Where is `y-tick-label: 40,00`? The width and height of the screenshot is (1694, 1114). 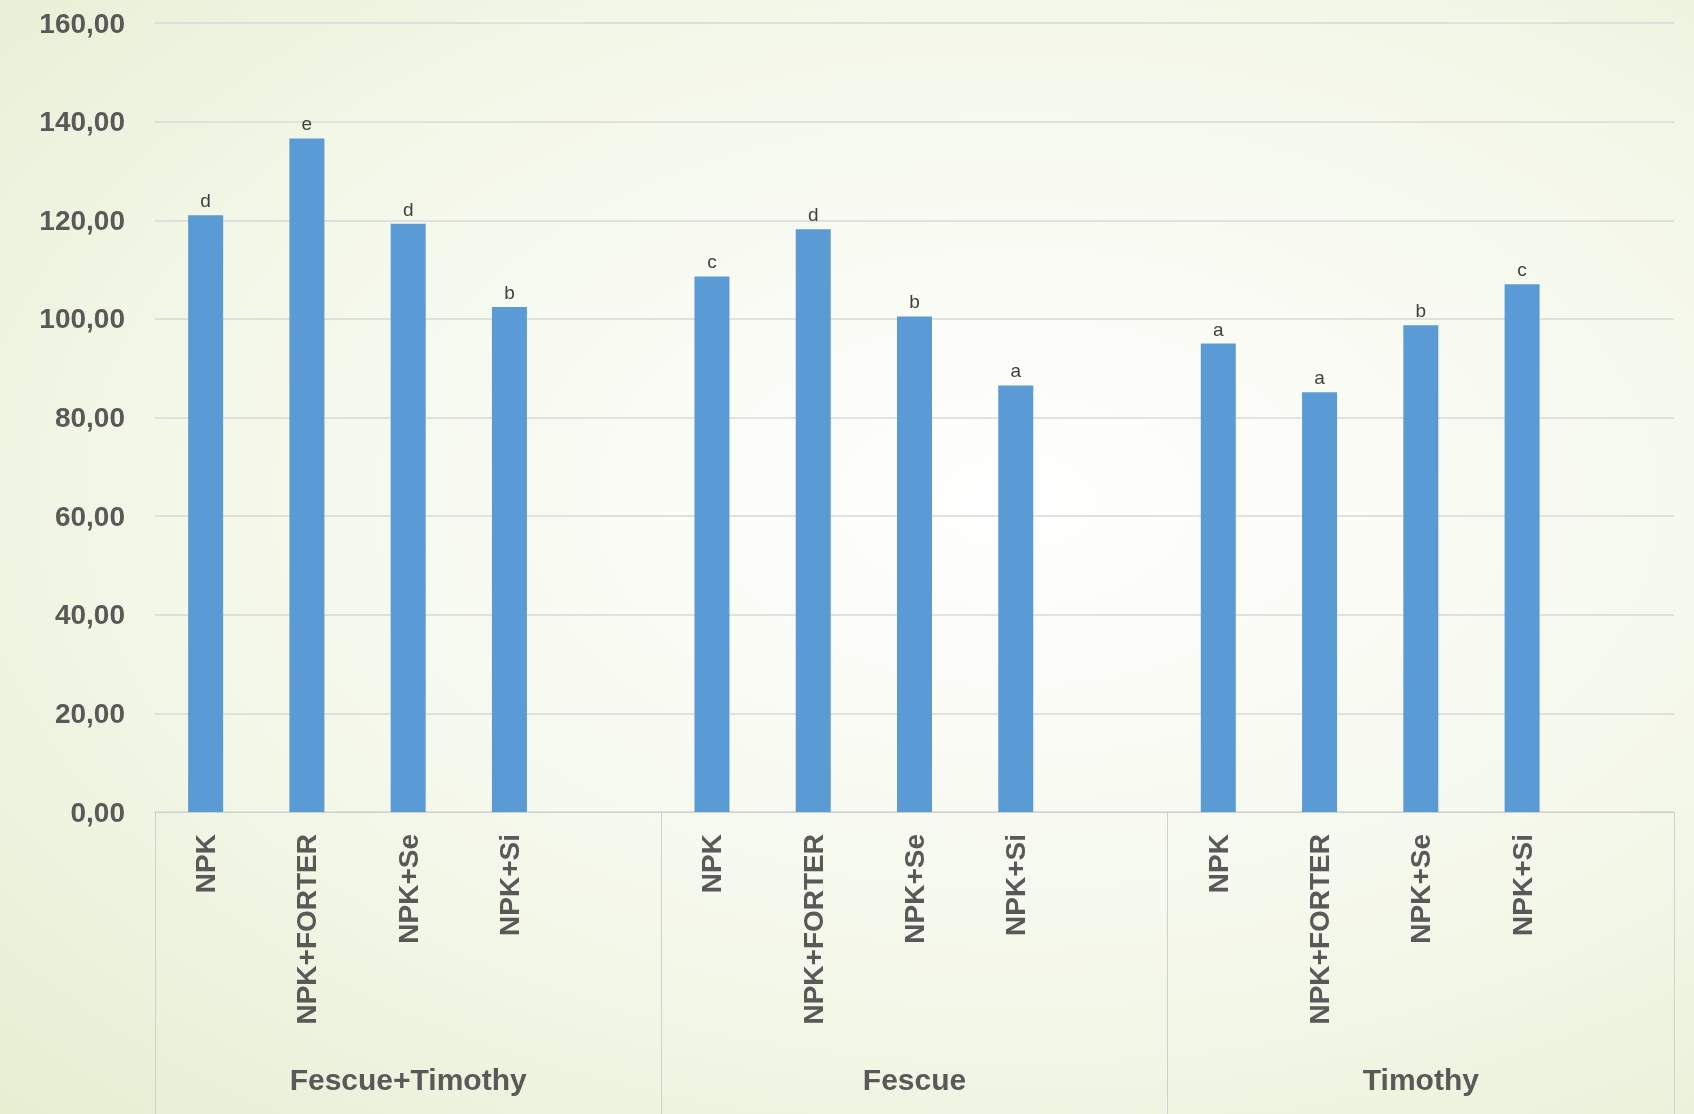 y-tick-label: 40,00 is located at coordinates (89, 615).